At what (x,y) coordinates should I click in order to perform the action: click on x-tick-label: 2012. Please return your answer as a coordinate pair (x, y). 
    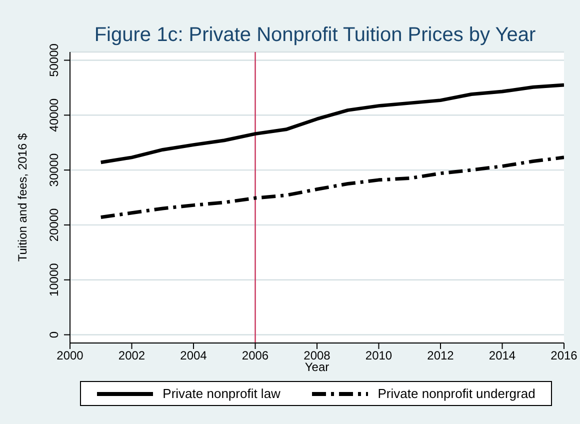
    Looking at the image, I should click on (440, 355).